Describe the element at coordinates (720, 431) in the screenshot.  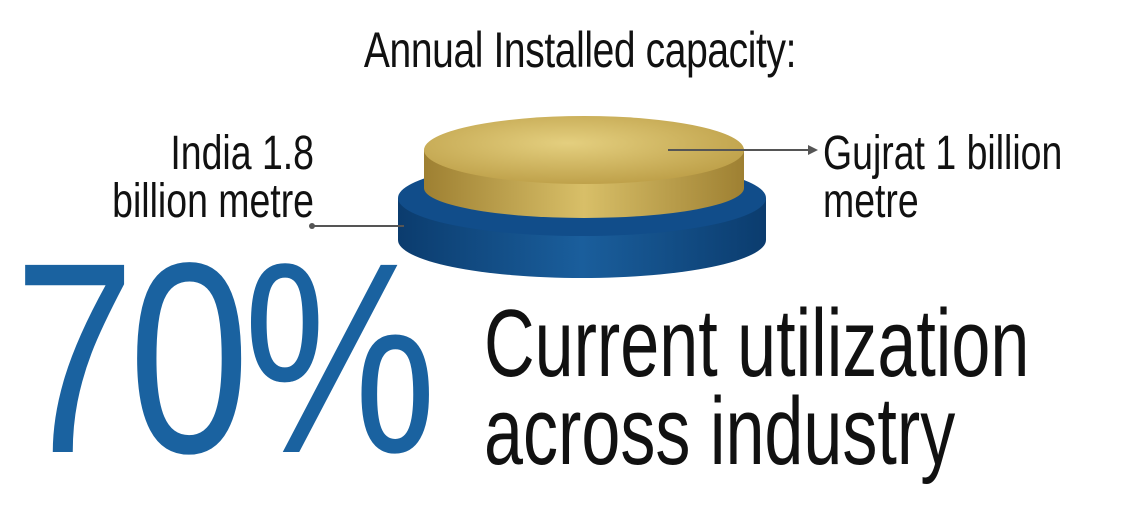
I see `utilization-caption-line2: across industry` at that location.